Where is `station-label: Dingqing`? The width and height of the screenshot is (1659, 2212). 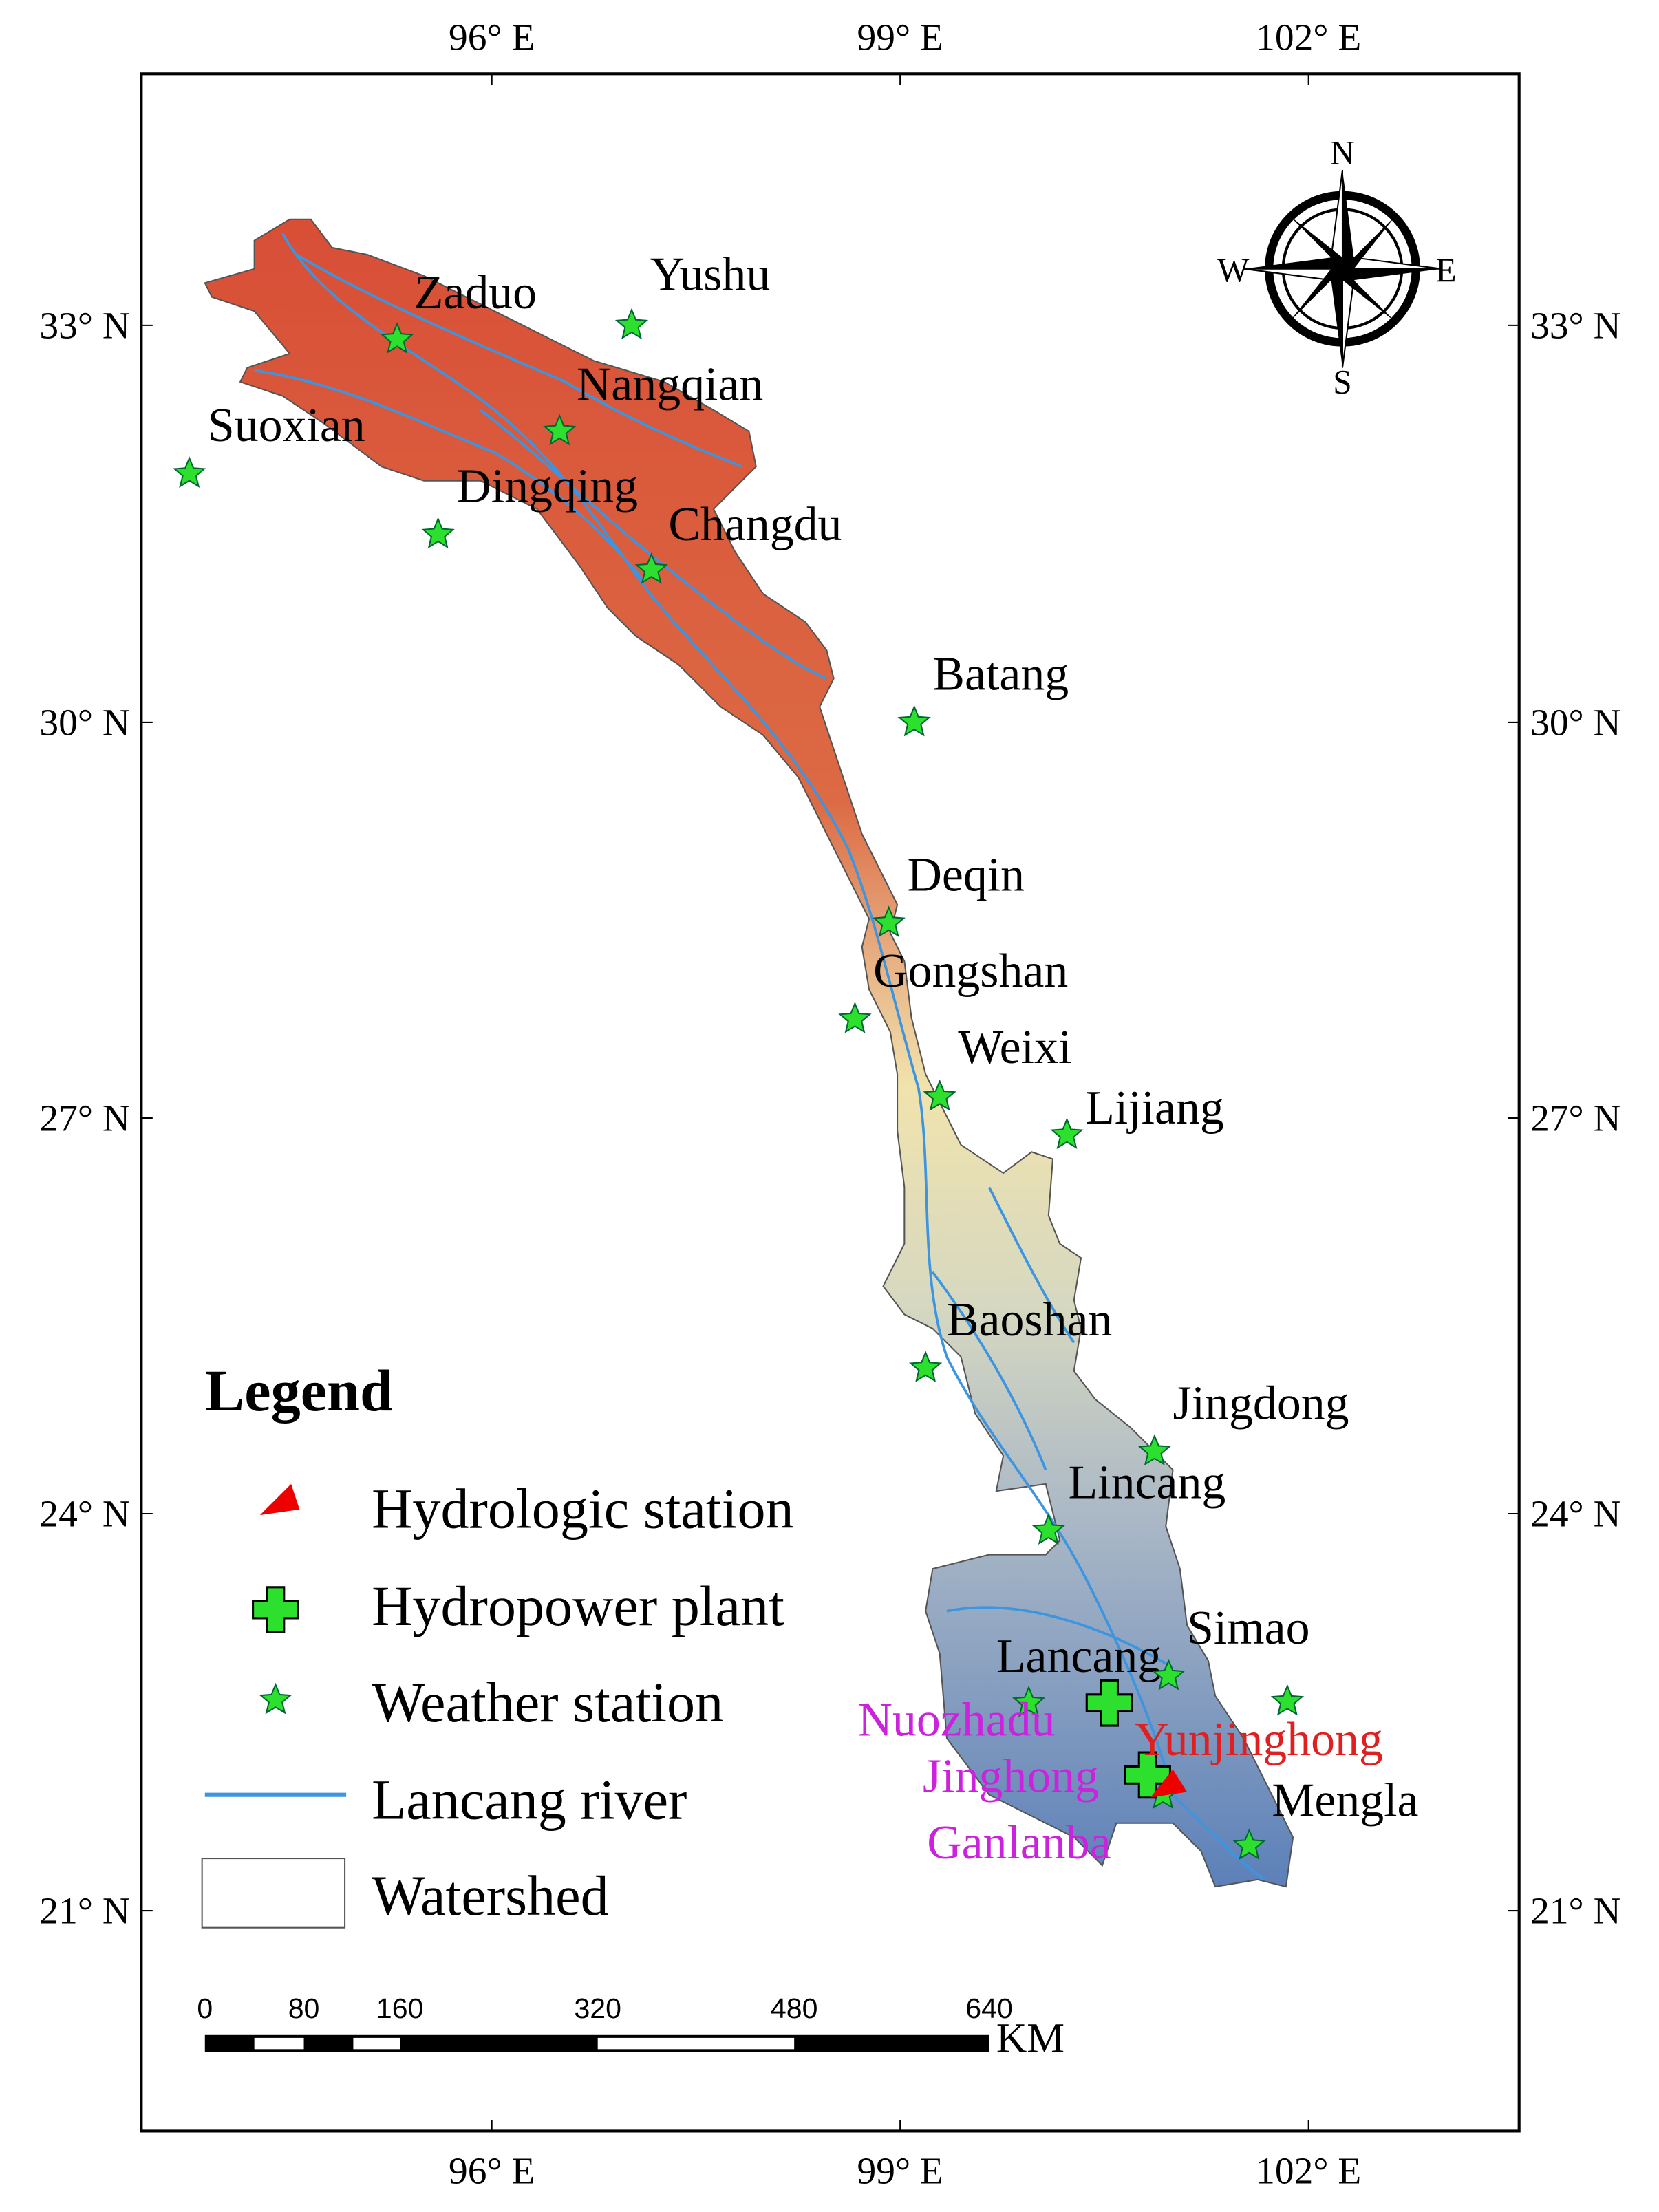 station-label: Dingqing is located at coordinates (547, 487).